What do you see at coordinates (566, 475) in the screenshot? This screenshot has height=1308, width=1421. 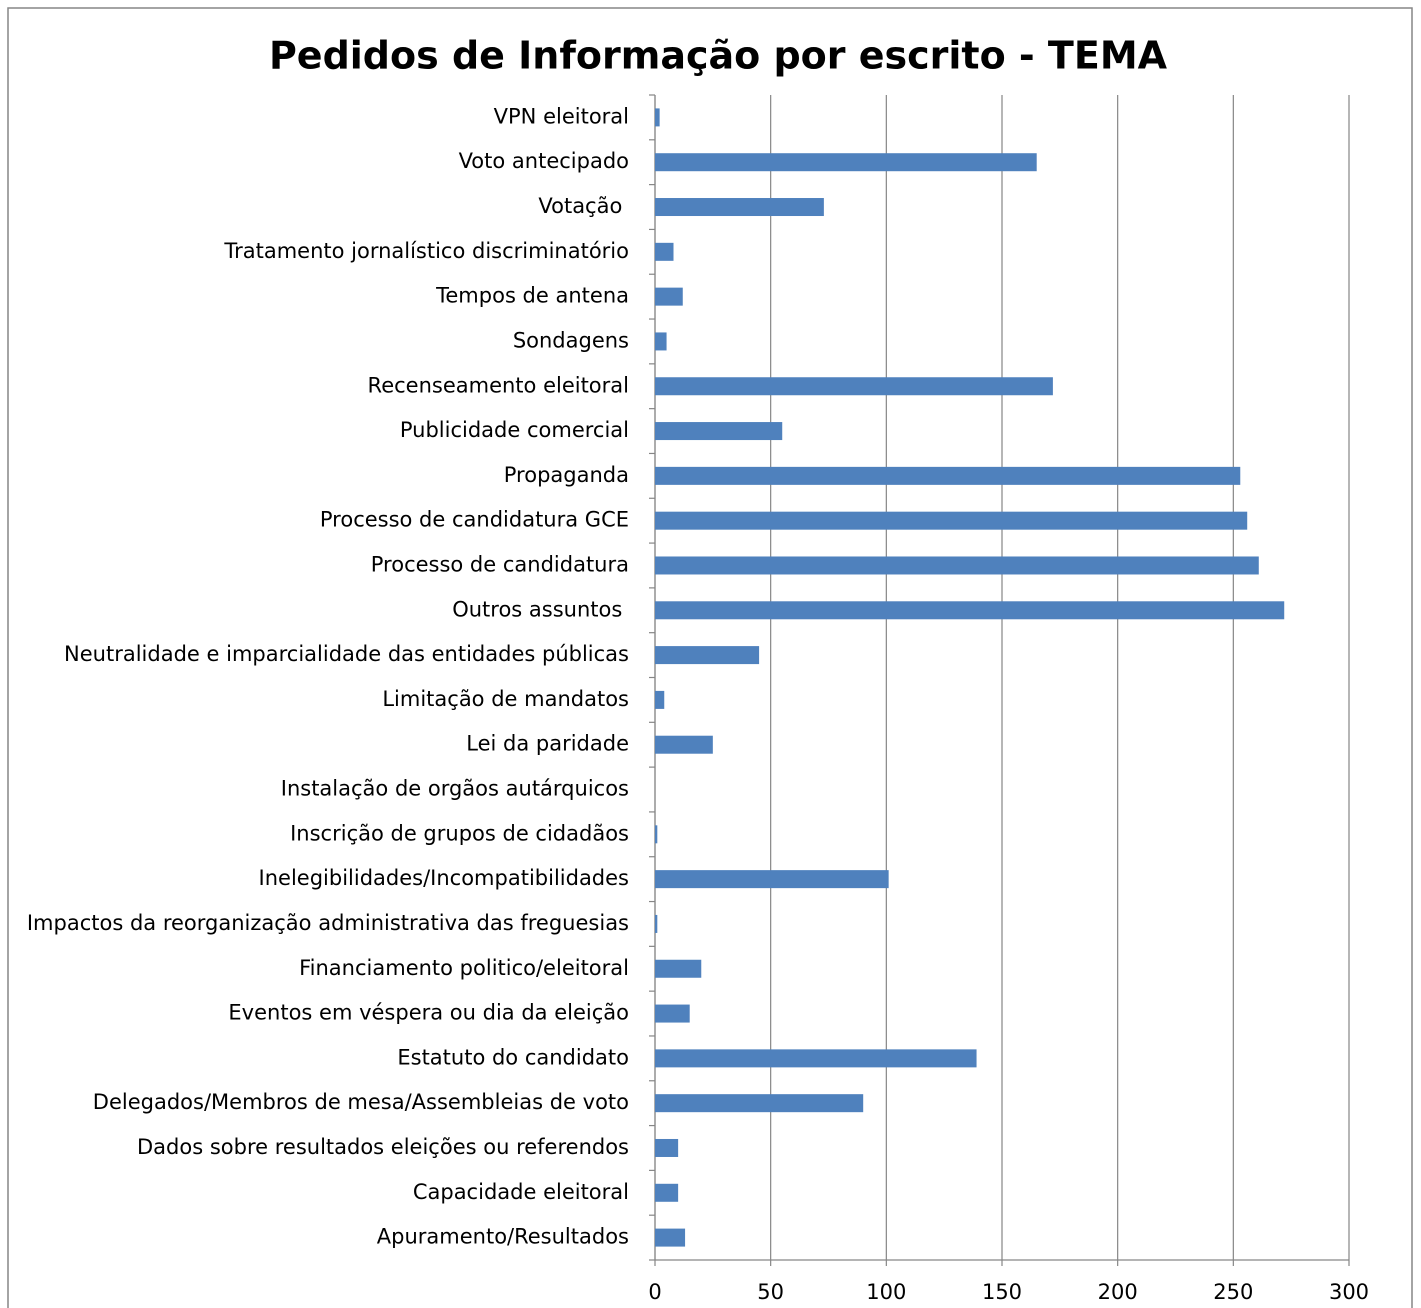 I see `y-tick-label: Propaganda` at bounding box center [566, 475].